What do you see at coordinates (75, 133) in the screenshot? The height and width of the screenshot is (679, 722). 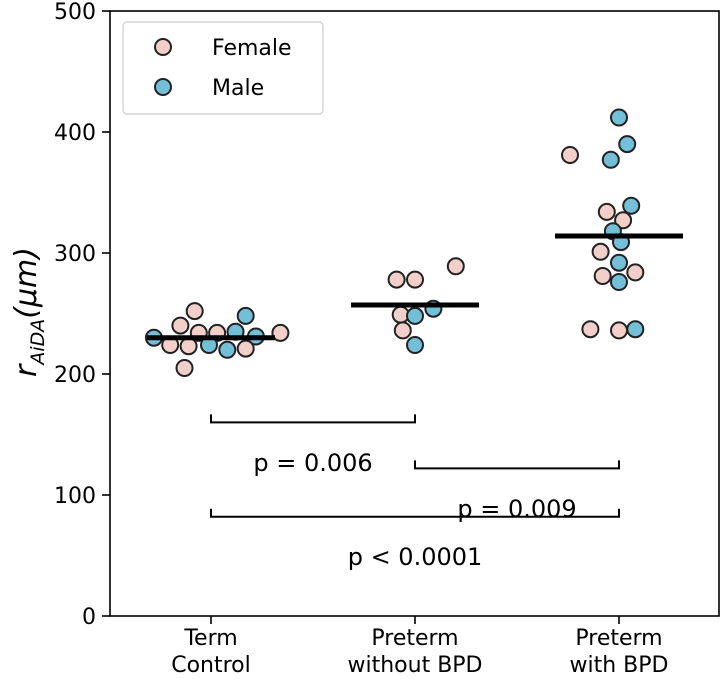 I see `y-tick-label-400: 400` at bounding box center [75, 133].